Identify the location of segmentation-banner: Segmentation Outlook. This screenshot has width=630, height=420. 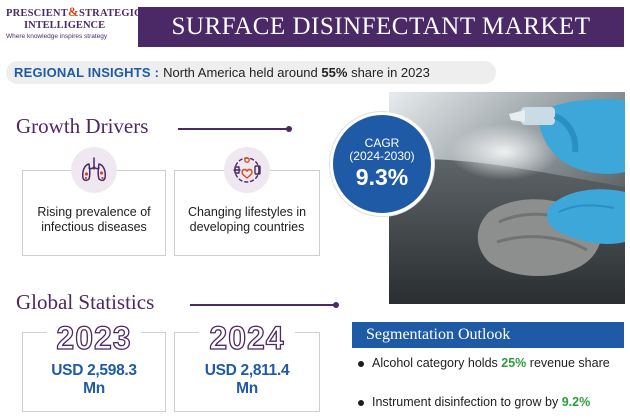
(488, 335).